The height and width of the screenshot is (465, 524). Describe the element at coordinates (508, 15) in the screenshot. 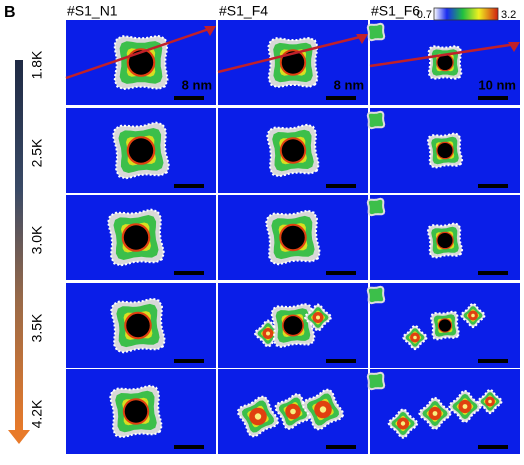

I see `colorbar-max: 3.2` at that location.